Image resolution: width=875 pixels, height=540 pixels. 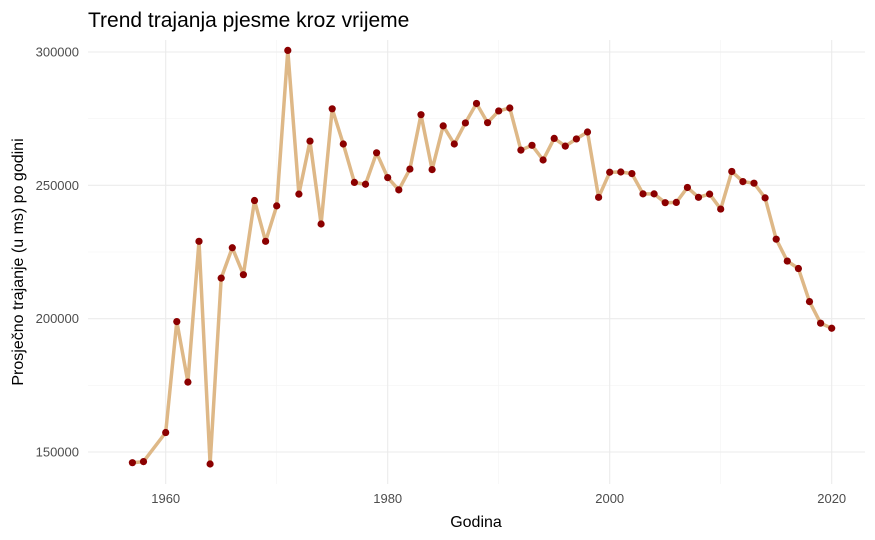 What do you see at coordinates (18, 261) in the screenshot?
I see `y-axis-title: Prosječno trajanje (u ms) po godini` at bounding box center [18, 261].